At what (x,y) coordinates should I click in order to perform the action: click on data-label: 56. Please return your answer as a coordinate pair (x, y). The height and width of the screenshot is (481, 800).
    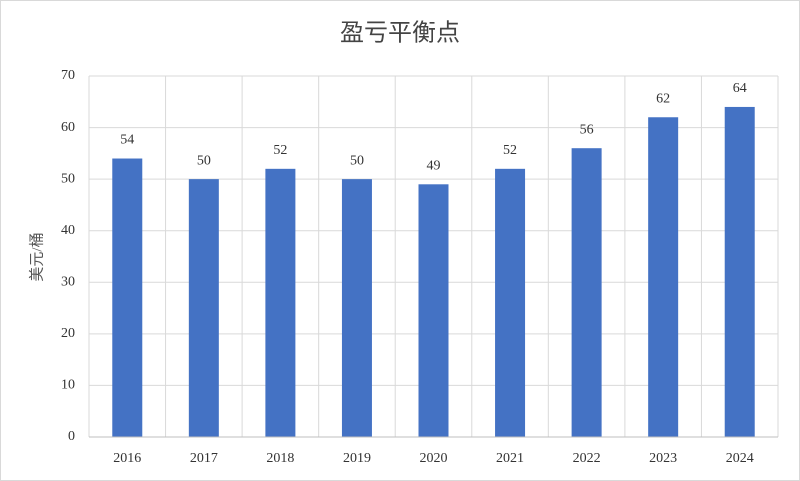
    Looking at the image, I should click on (587, 129).